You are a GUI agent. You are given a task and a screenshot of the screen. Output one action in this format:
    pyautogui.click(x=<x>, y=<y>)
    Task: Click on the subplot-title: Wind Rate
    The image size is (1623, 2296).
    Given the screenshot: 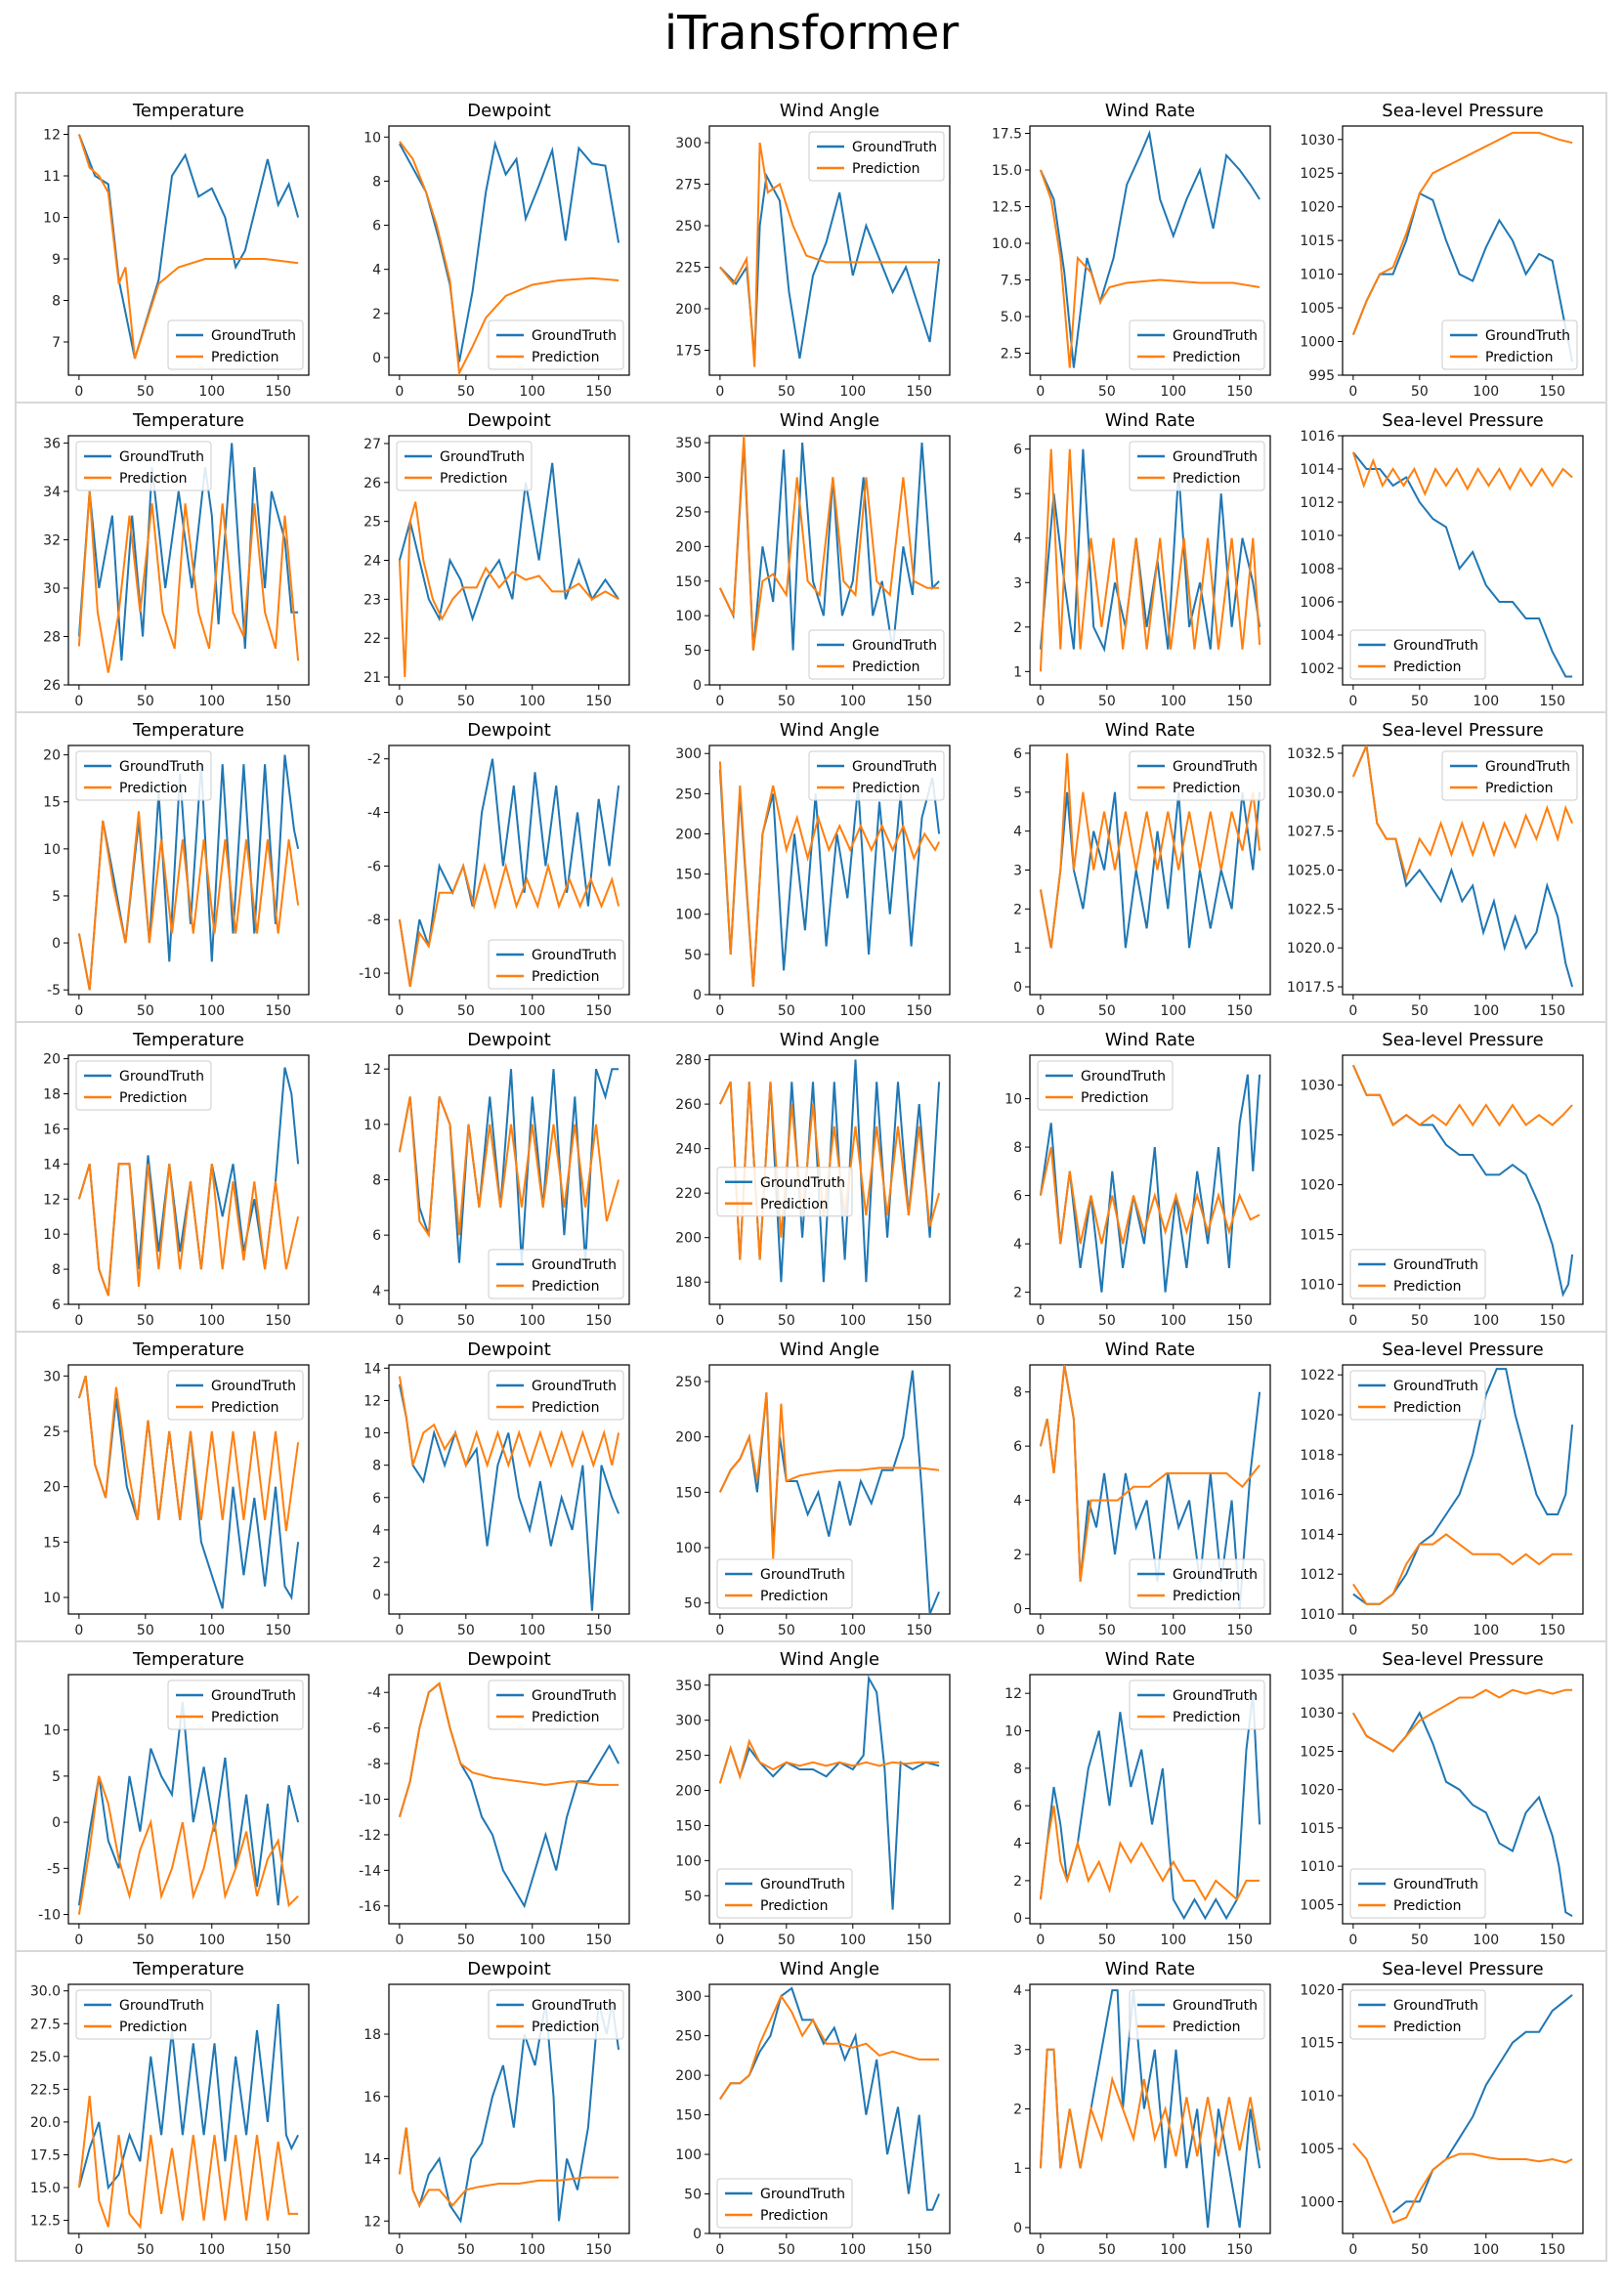 What is the action you would take?
    pyautogui.click(x=1150, y=420)
    